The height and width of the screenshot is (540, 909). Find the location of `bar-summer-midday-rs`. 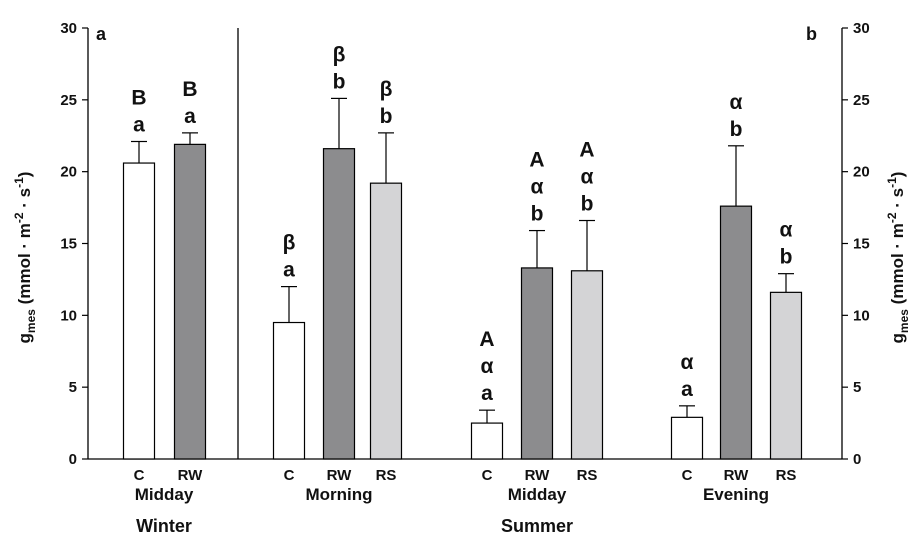

bar-summer-midday-rs is located at coordinates (587, 365).